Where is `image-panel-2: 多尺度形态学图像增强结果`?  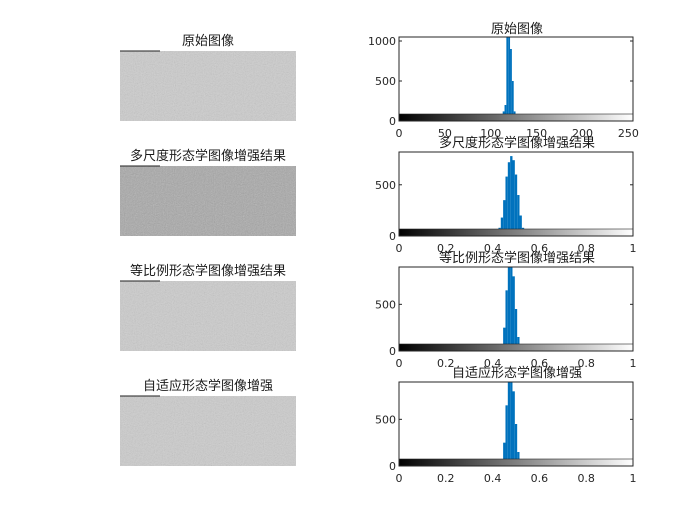 image-panel-2: 多尺度形态学图像增强结果 is located at coordinates (208, 192).